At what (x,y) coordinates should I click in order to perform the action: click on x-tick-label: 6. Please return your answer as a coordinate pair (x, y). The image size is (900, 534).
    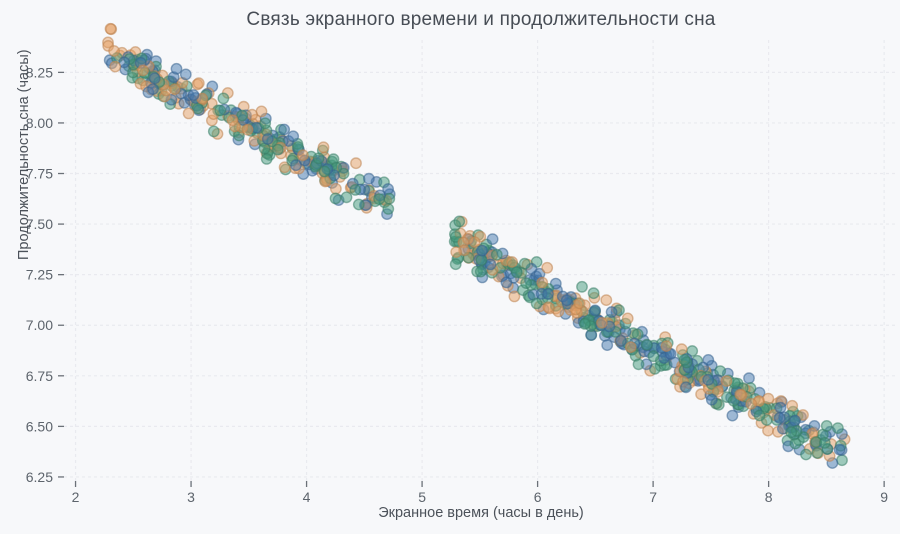
    Looking at the image, I should click on (538, 497).